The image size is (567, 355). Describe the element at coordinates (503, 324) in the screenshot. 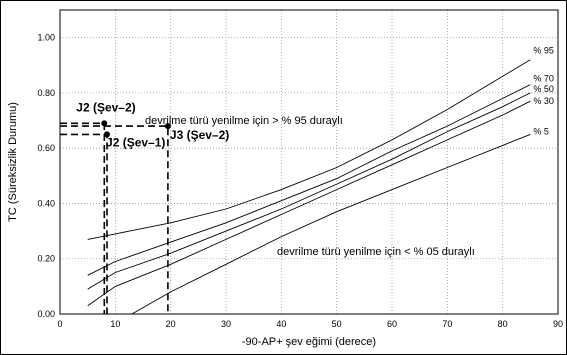

I see `x-tick-label: 80` at that location.